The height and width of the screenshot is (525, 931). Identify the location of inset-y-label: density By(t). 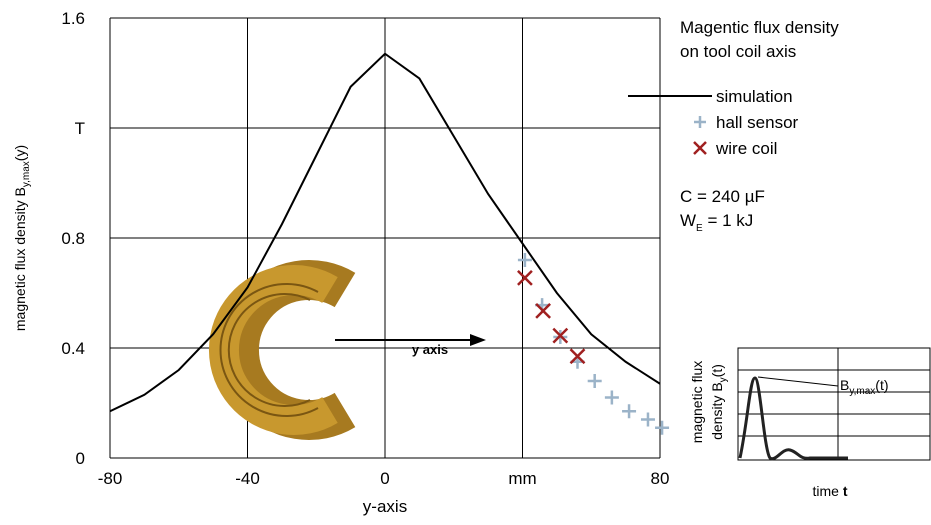
(719, 402).